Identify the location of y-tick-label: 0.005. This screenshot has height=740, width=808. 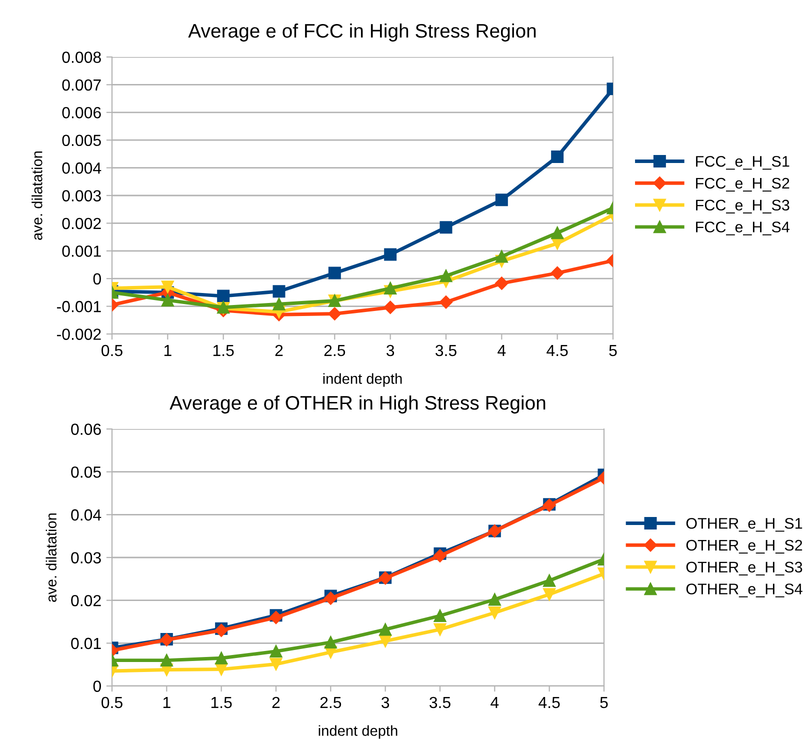
(81, 140).